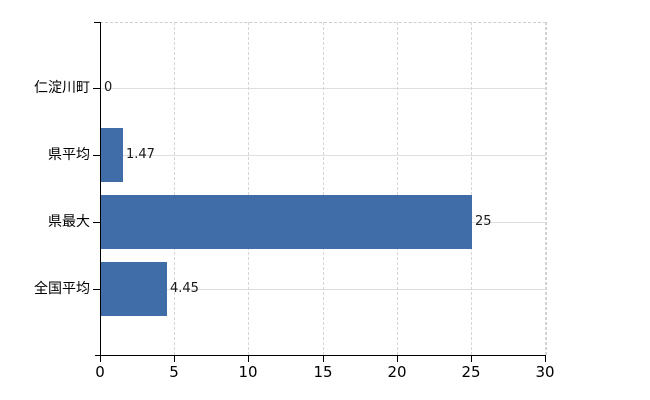  What do you see at coordinates (320, 355) in the screenshot?
I see `x-axis-line` at bounding box center [320, 355].